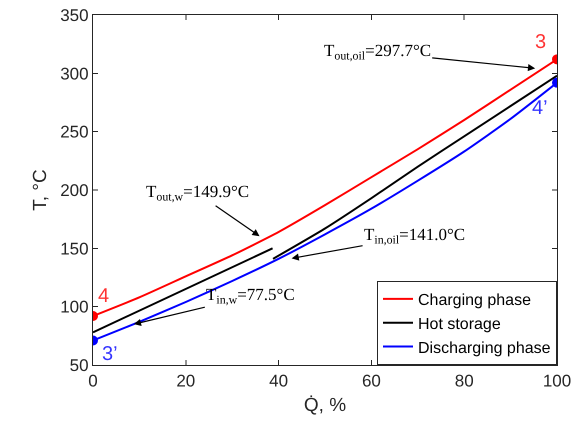  Describe the element at coordinates (198, 193) in the screenshot. I see `annotation: T$_{out,w}$=149.9°C` at that location.